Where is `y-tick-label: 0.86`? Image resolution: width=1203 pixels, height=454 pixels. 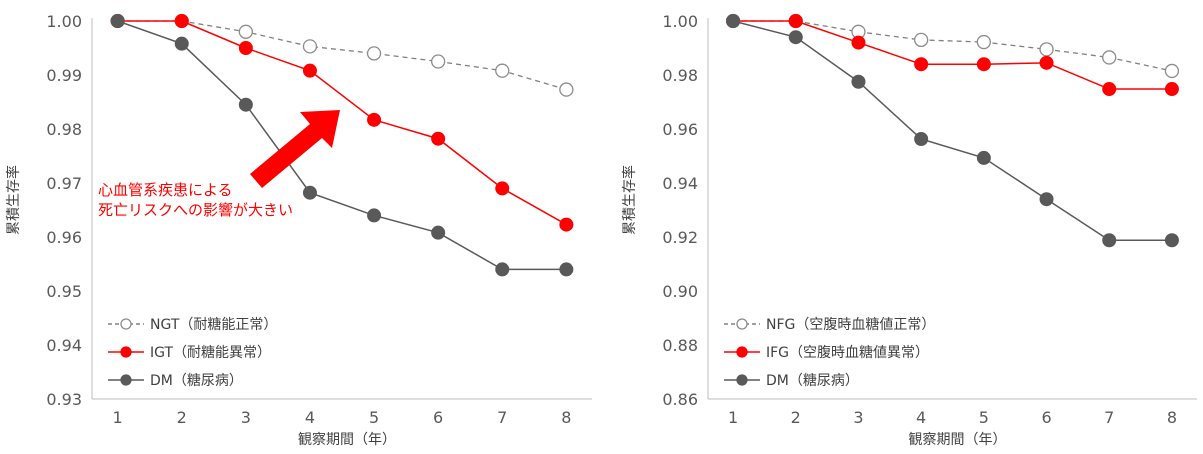
y-tick-label: 0.86 is located at coordinates (680, 399).